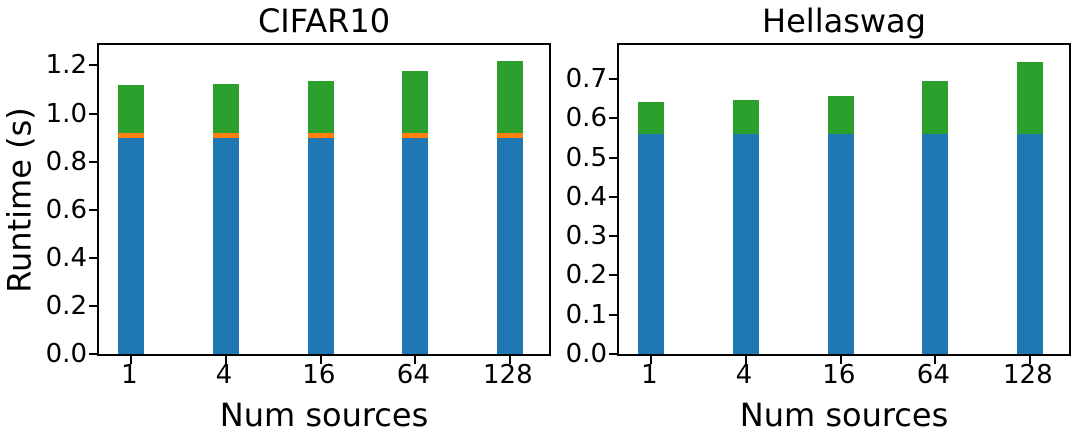  Describe the element at coordinates (586, 157) in the screenshot. I see `y-tick-label: 0.5` at that location.